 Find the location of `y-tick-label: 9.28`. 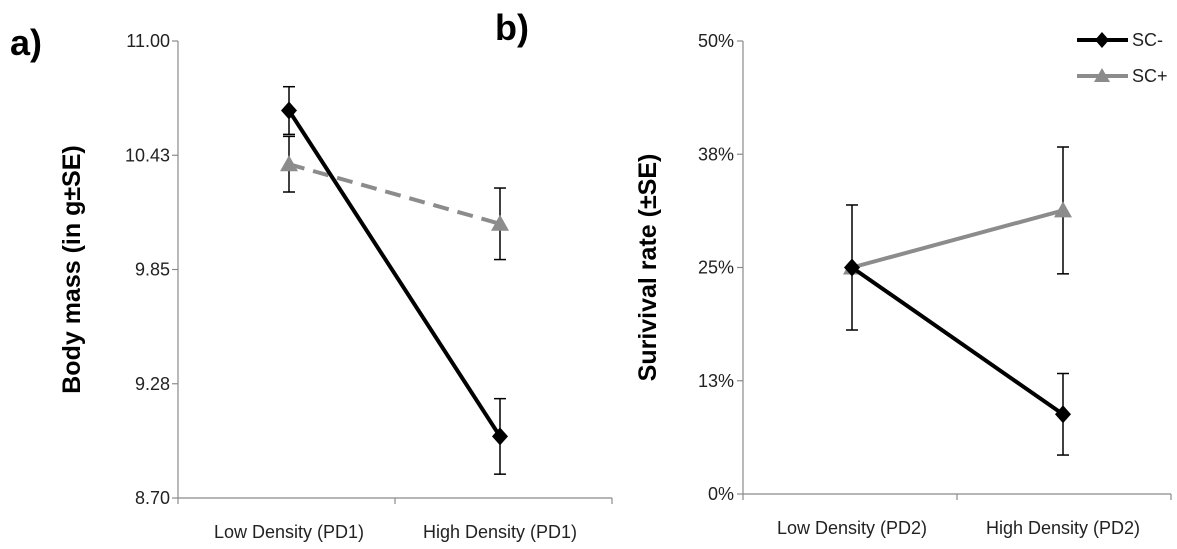

y-tick-label: 9.28 is located at coordinates (152, 384).